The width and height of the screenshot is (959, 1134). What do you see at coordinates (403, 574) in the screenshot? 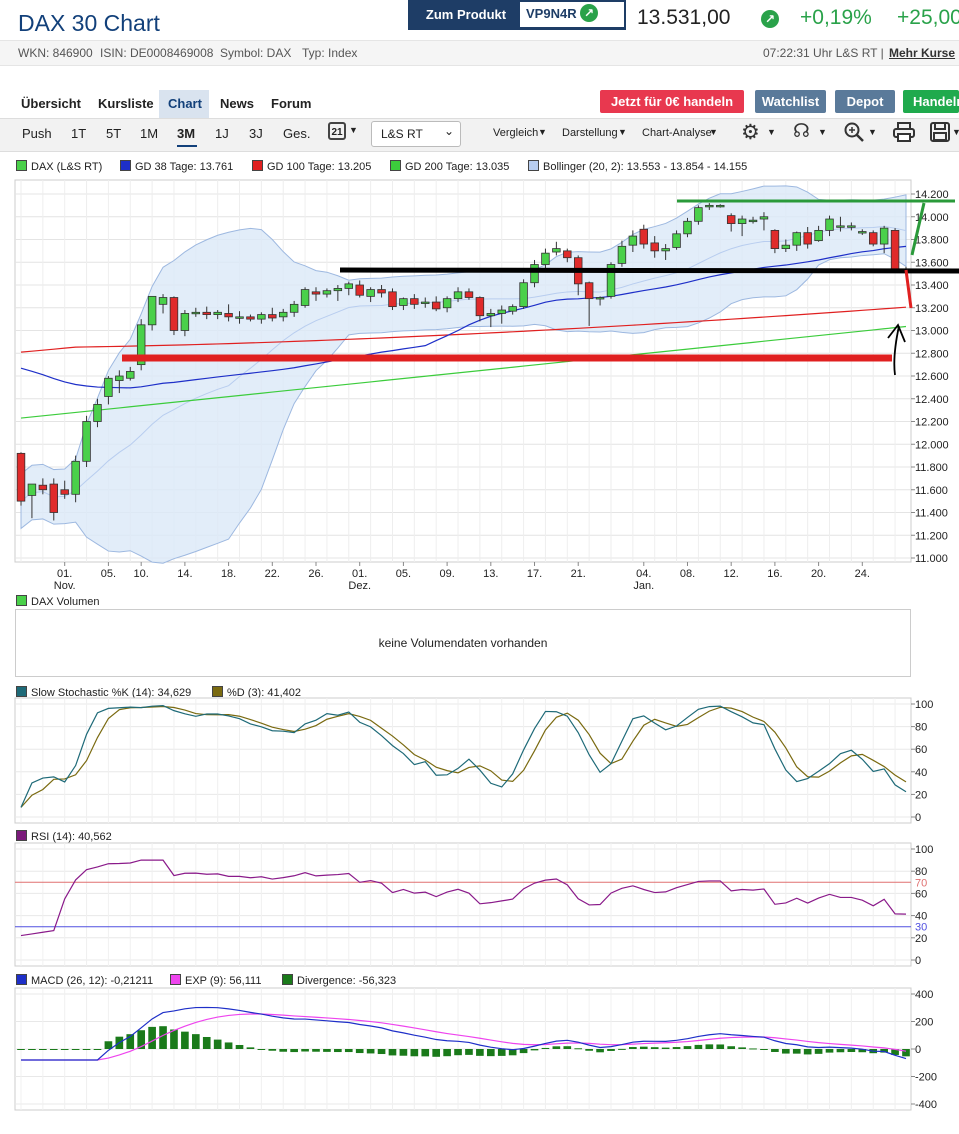
I see `x-tick-label: 05.` at bounding box center [403, 574].